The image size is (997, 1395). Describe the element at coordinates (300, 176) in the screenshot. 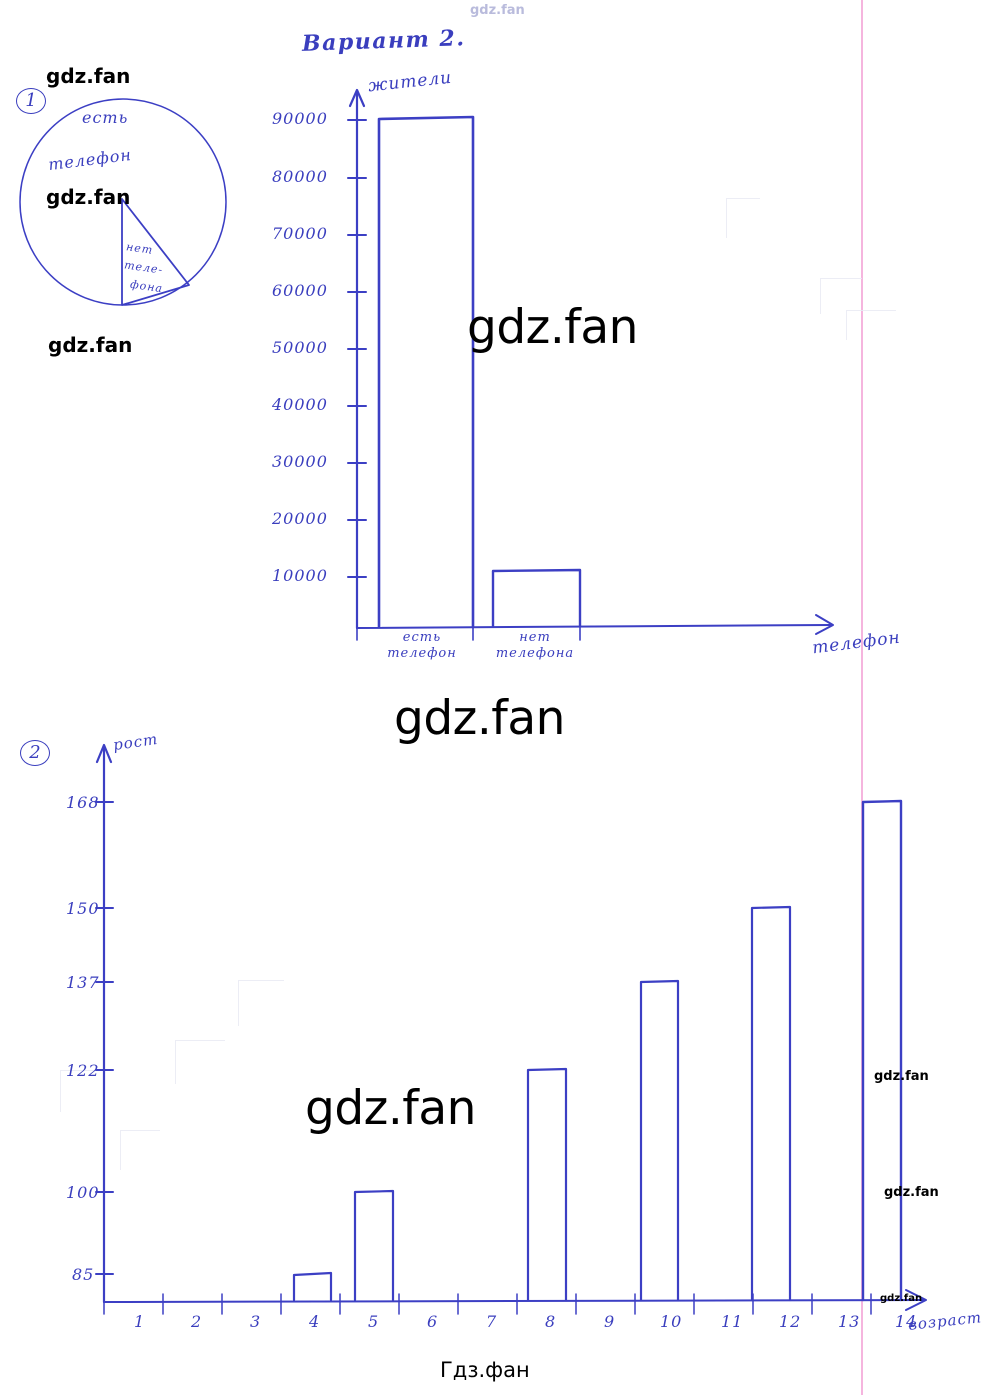

I see `y-tick-label: 80000` at that location.